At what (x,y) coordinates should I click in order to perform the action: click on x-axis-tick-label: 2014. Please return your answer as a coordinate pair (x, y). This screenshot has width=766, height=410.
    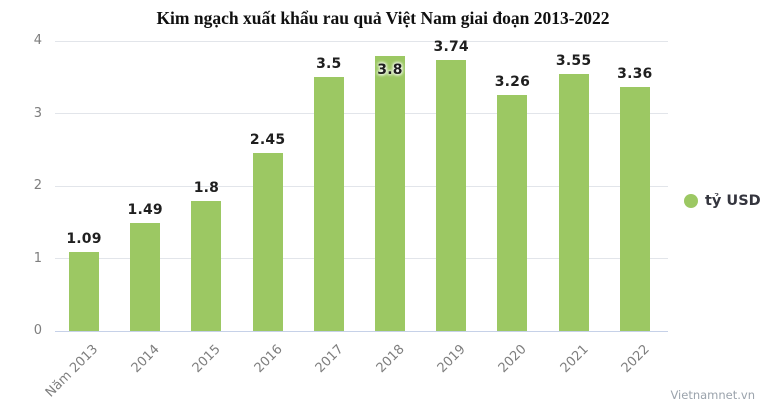
    Looking at the image, I should click on (145, 359).